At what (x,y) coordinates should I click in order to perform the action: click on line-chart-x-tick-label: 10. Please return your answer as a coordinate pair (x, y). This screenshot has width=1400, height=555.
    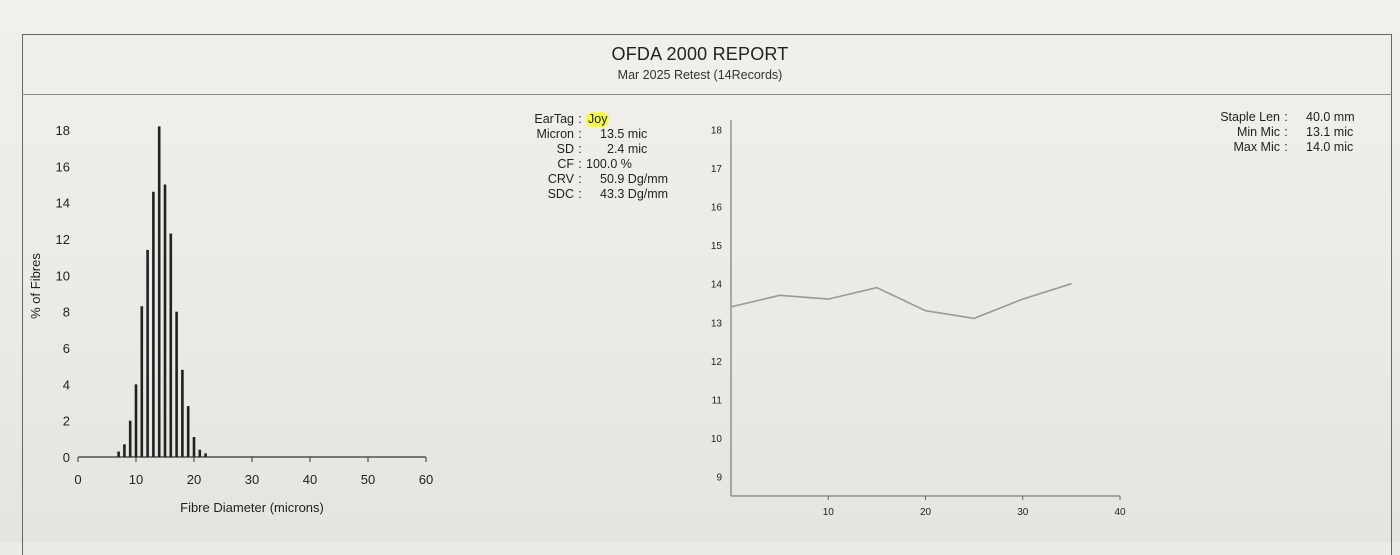
    Looking at the image, I should click on (829, 512).